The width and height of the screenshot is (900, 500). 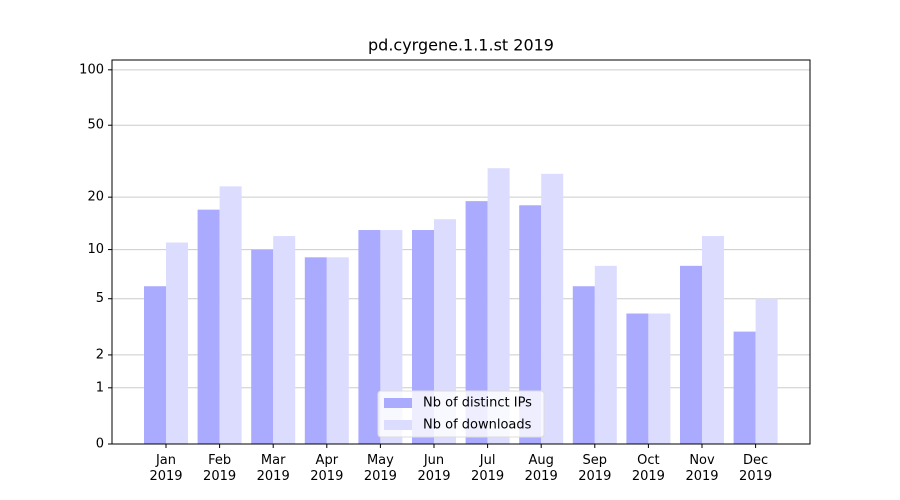 I want to click on x-tick-label: Jun 2019, so click(x=434, y=468).